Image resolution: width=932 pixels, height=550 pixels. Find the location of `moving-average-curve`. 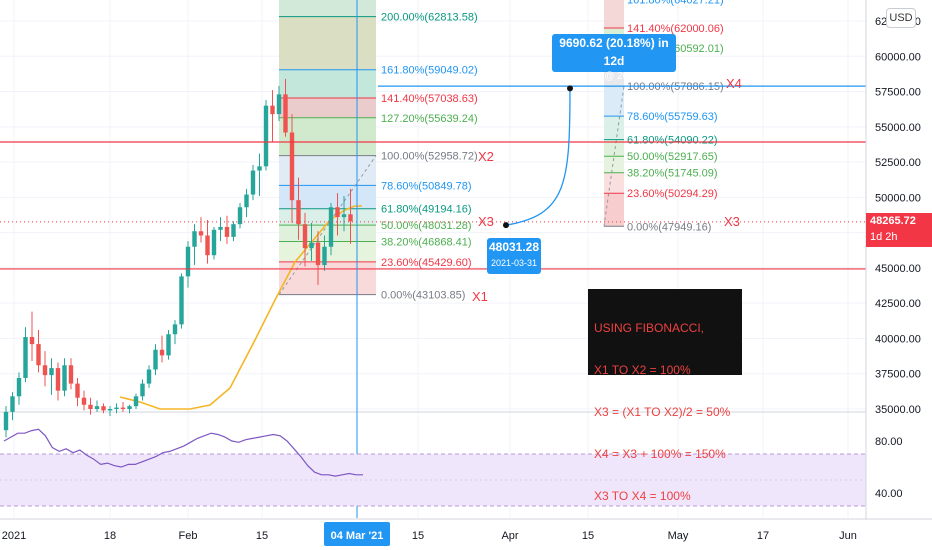

moving-average-curve is located at coordinates (240, 307).